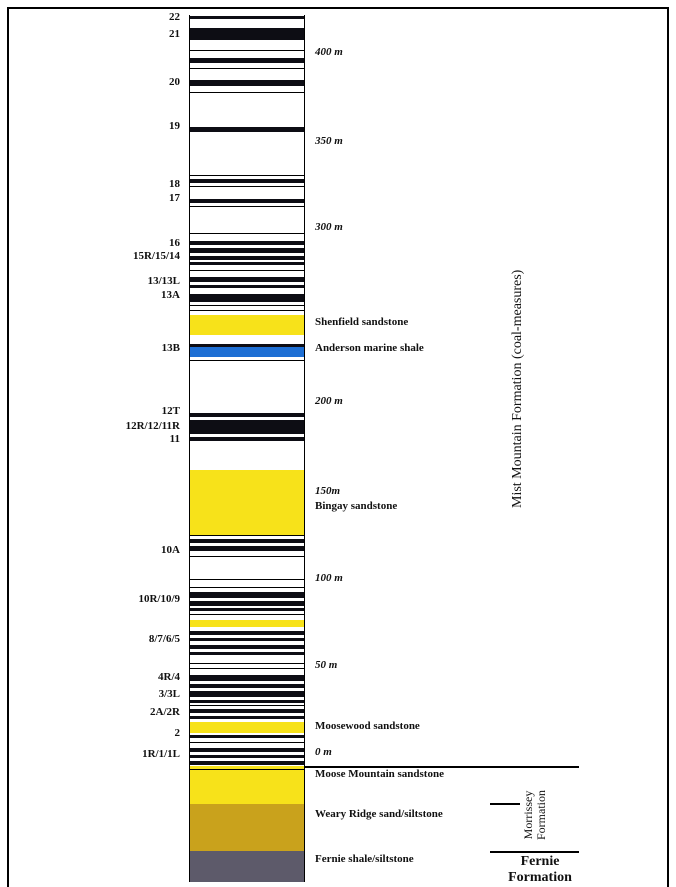  I want to click on coal-seam-2r, so click(247, 717).